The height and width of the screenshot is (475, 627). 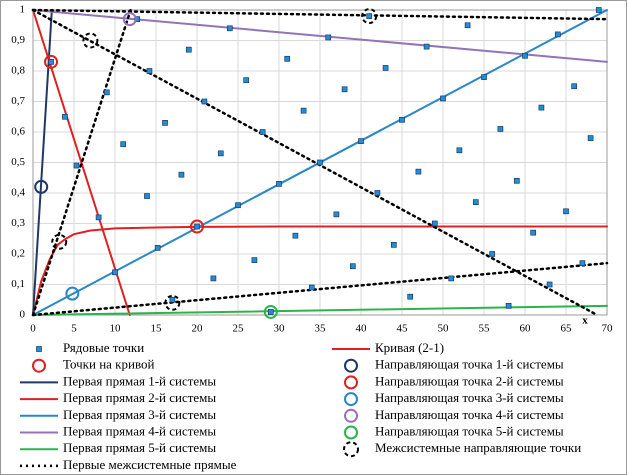 I want to click on legend-label: Первая прямая 1-й системы, so click(x=139, y=380).